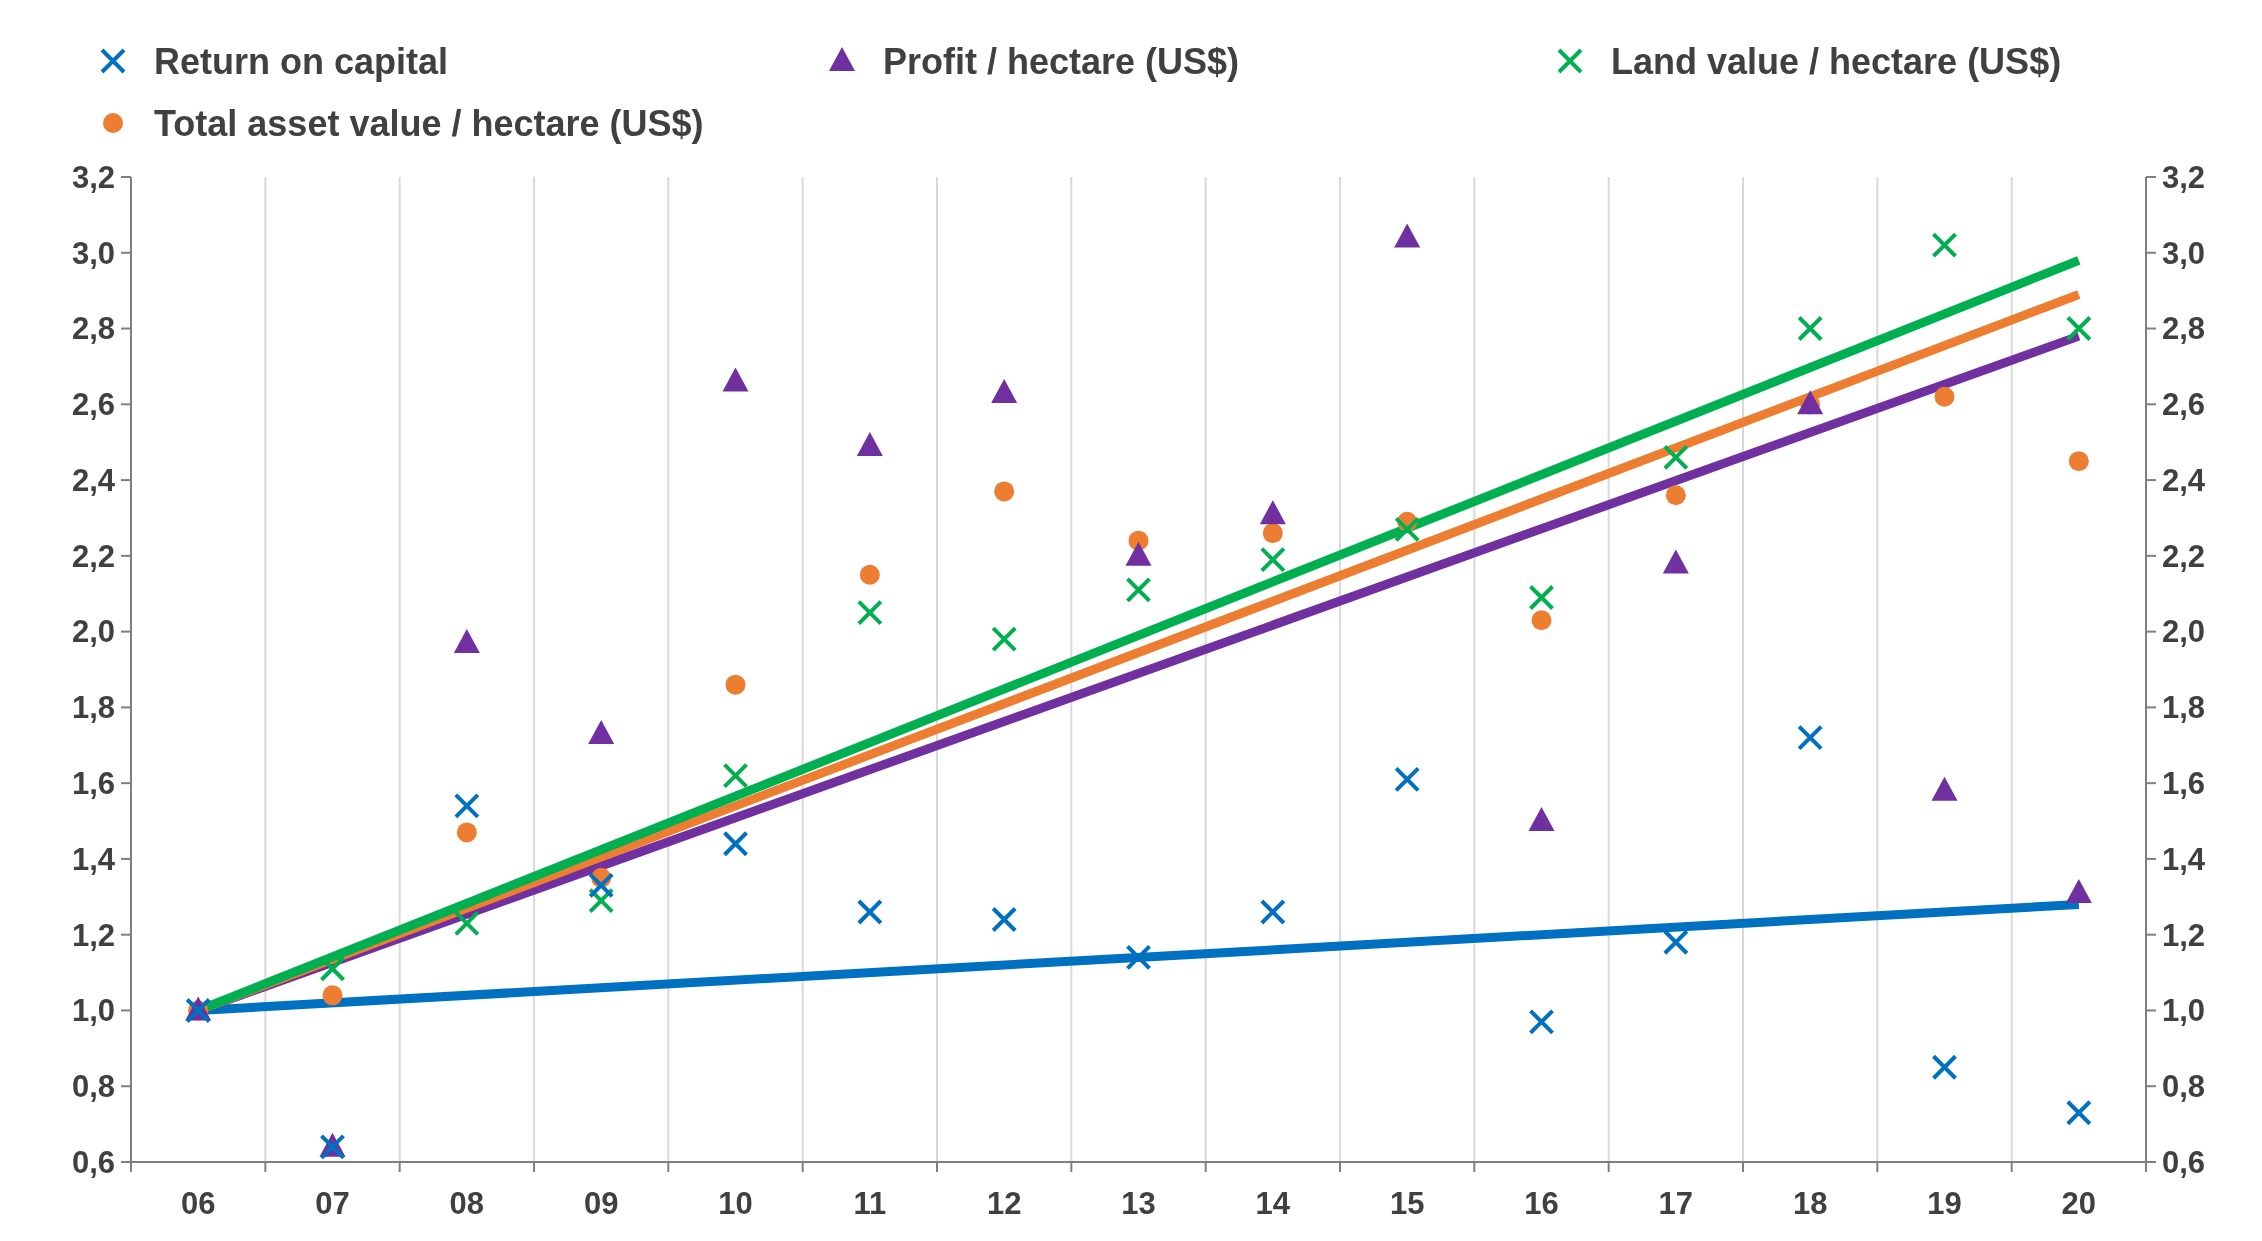 The image size is (2262, 1241). I want to click on x-tick-label: 12, so click(1004, 1203).